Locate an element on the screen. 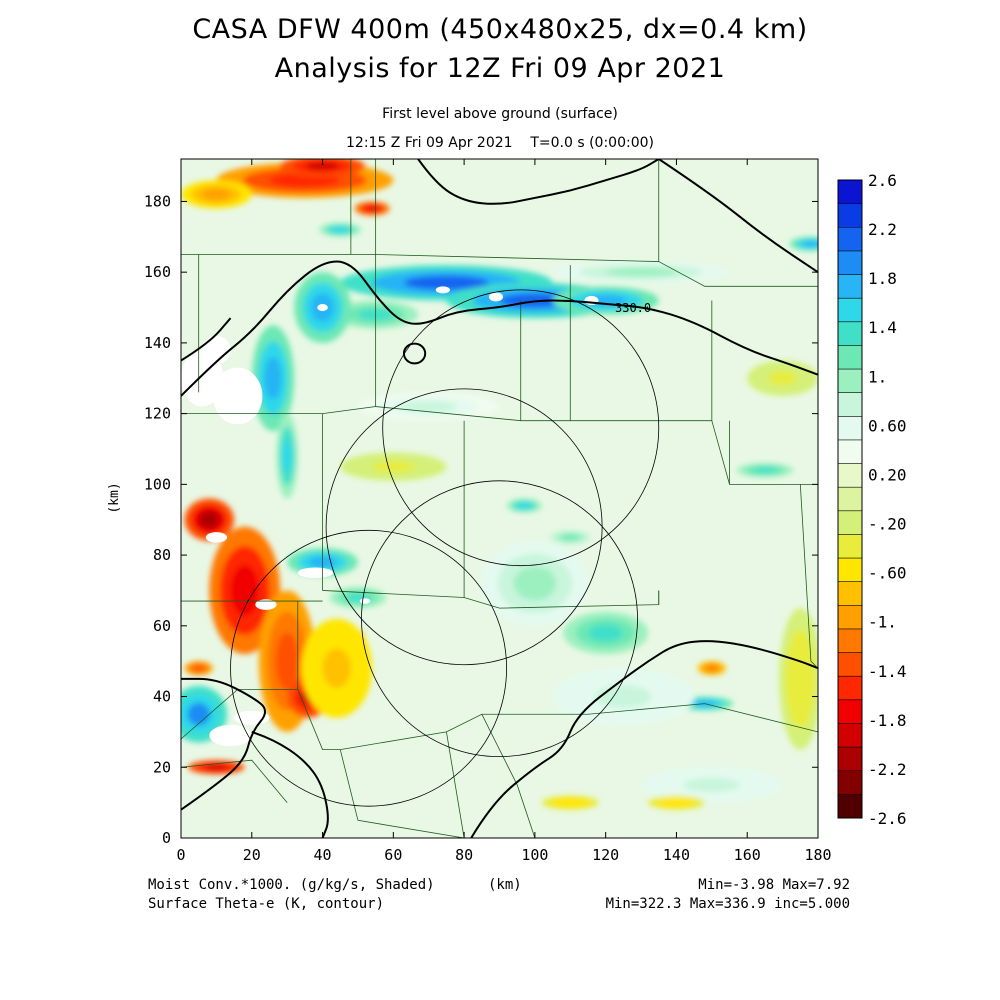 The width and height of the screenshot is (1000, 1000). colorbar-label: 1.8 is located at coordinates (882, 278).